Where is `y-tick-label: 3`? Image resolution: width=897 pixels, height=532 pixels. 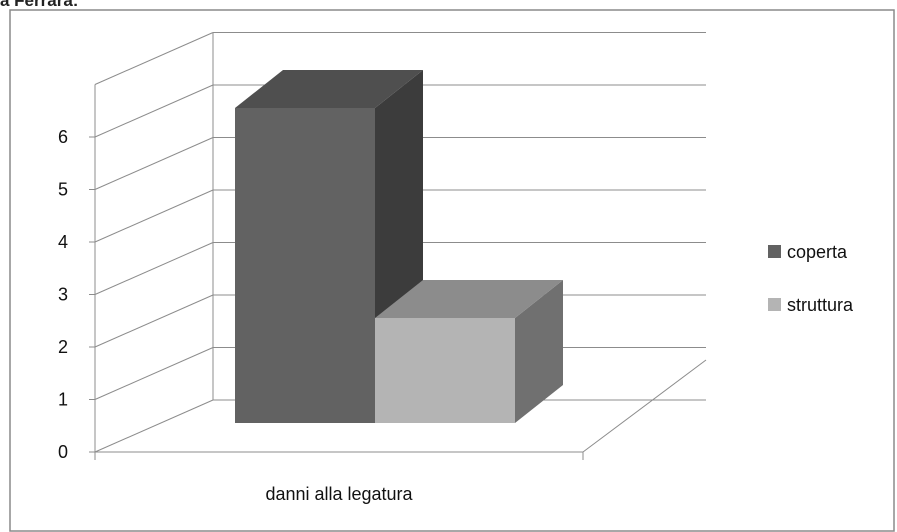 y-tick-label: 3 is located at coordinates (63, 295).